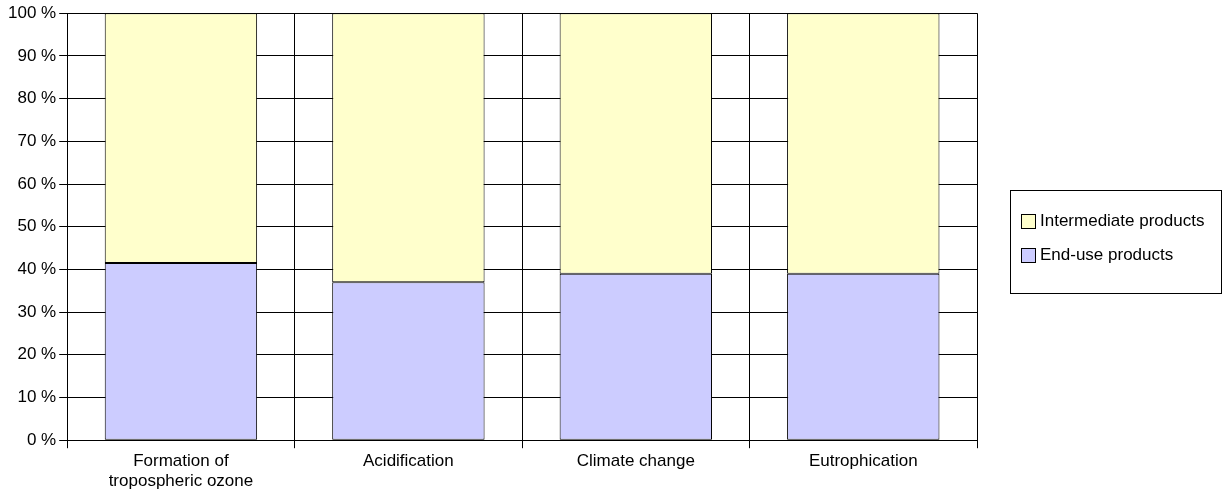 The height and width of the screenshot is (495, 1227). What do you see at coordinates (863, 461) in the screenshot?
I see `x-tick-label: Eutrophication` at bounding box center [863, 461].